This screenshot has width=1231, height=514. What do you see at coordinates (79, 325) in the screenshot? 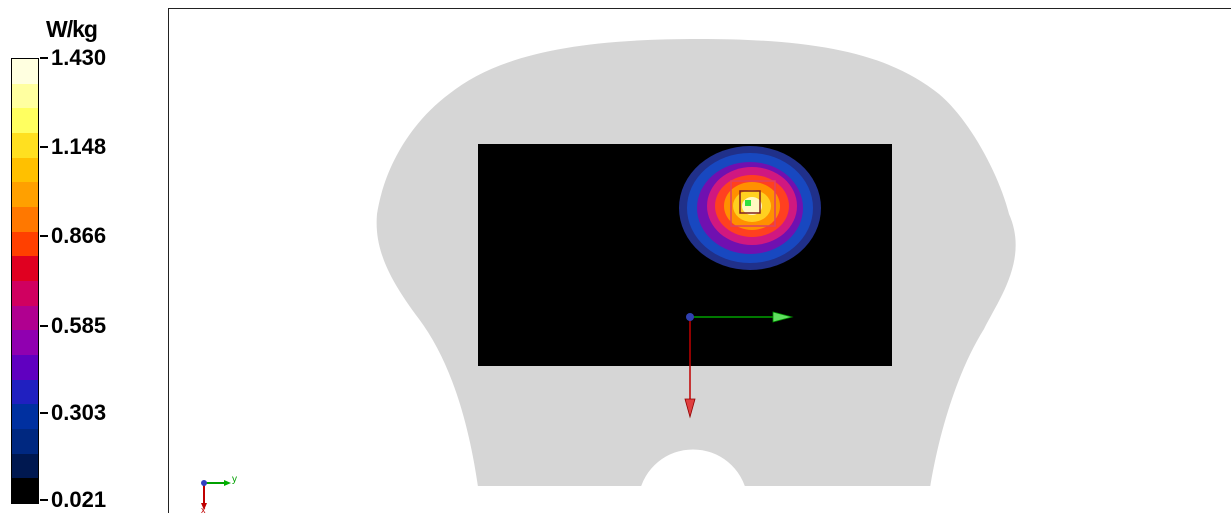
I see `legend-tick-label: 0.585` at bounding box center [79, 325].